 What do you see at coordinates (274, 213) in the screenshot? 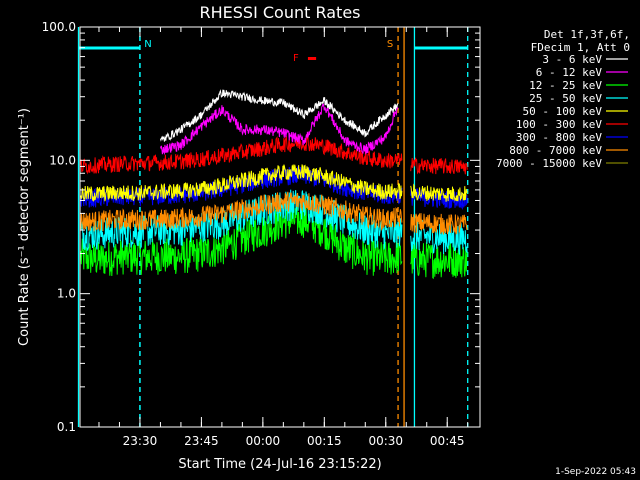
I see `series-line-800-7000keV` at bounding box center [274, 213].